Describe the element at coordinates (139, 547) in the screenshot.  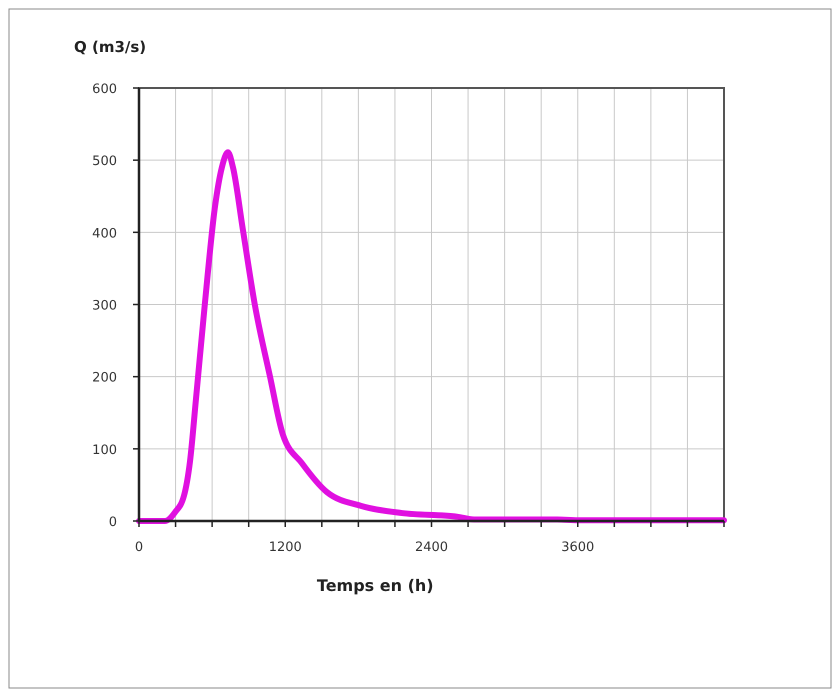
I see `x-tick-label: 0` at that location.